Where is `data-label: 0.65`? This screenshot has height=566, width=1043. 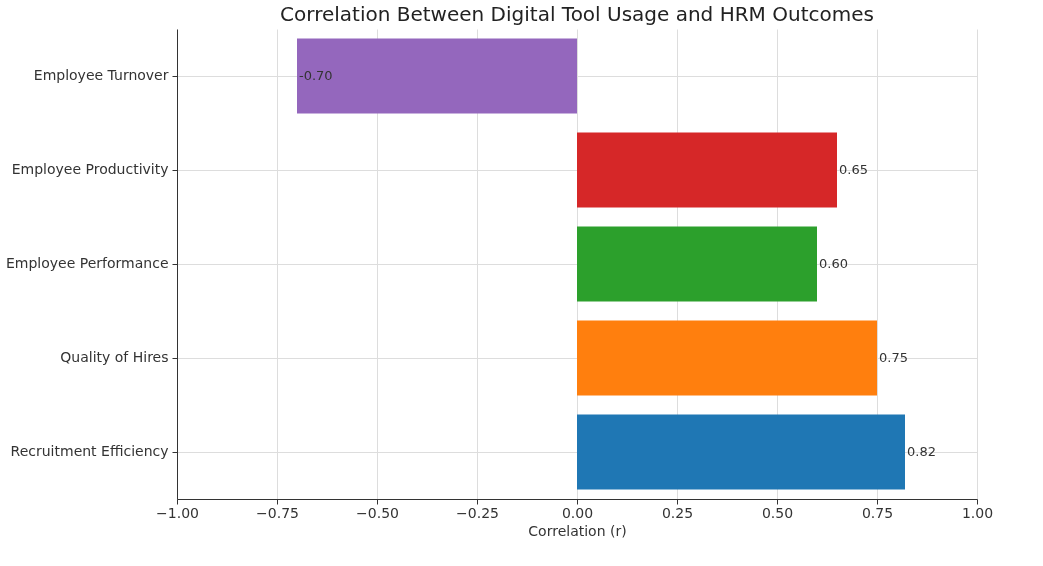 data-label: 0.65 is located at coordinates (853, 169).